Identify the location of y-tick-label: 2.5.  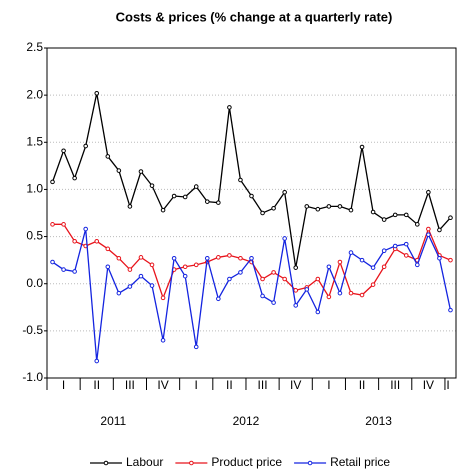
(34, 47).